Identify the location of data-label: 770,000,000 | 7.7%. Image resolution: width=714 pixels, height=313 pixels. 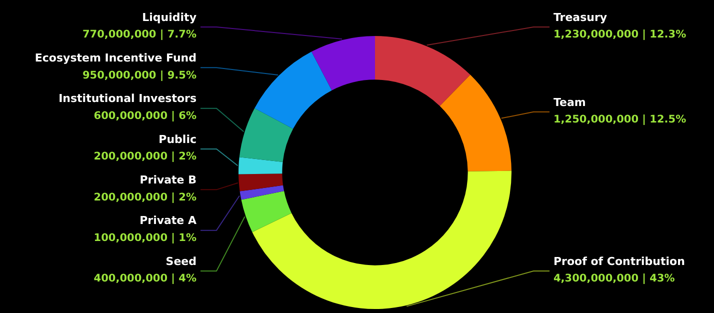
(139, 34).